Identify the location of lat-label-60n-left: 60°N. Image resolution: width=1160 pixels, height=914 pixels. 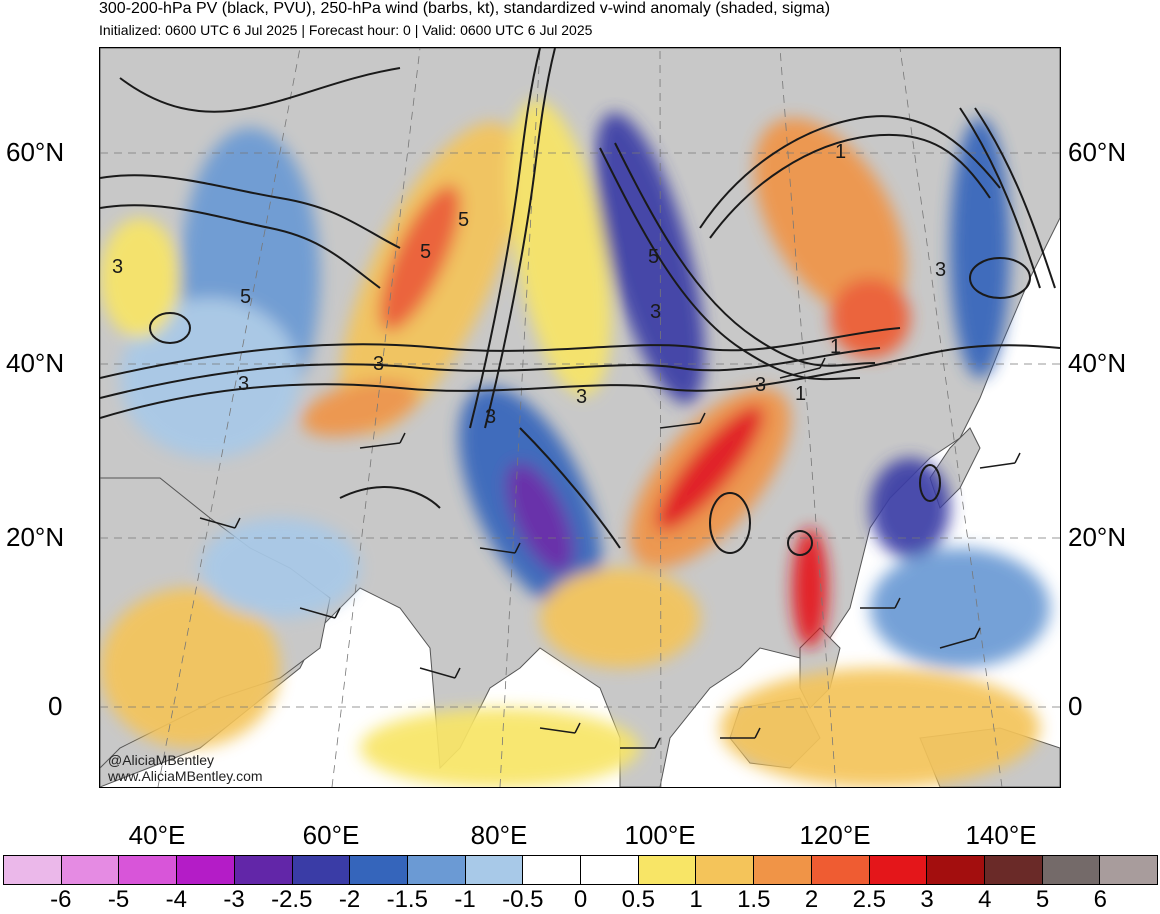
(35, 152).